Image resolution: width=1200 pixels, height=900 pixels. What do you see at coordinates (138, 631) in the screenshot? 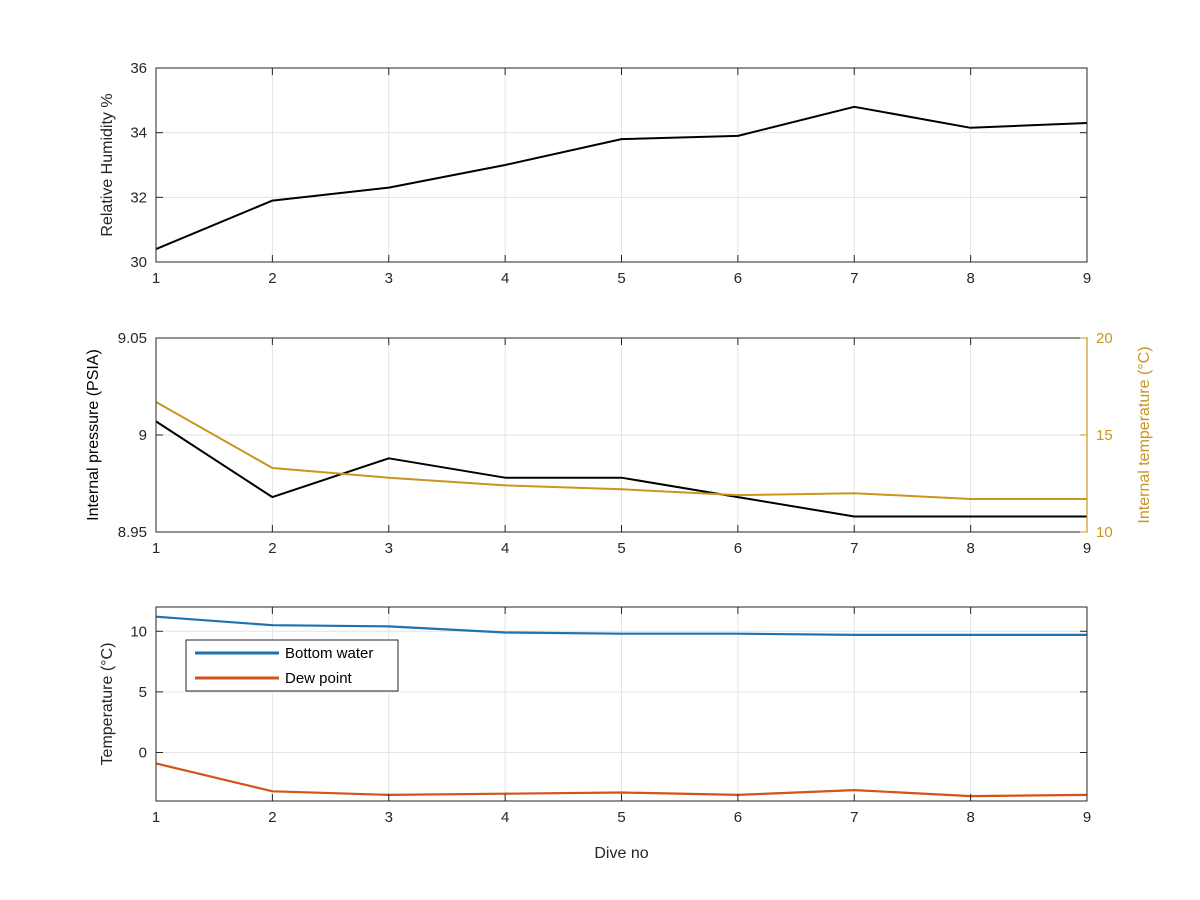
I see `y-tick-label: 10` at bounding box center [138, 631].